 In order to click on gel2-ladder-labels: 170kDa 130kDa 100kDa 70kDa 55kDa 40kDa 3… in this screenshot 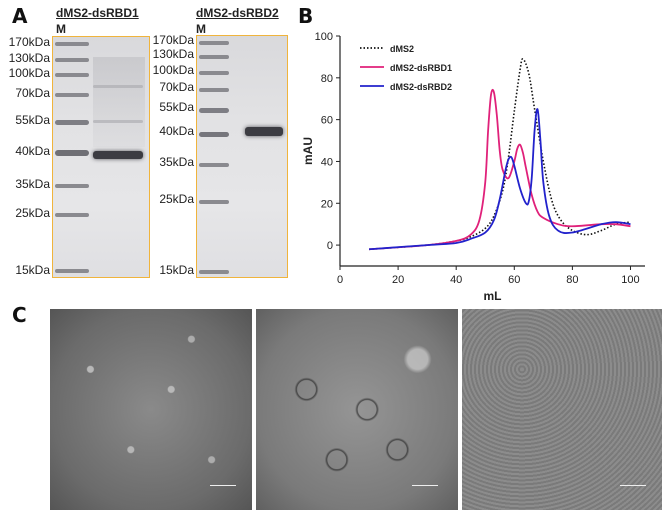, I will do `click(171, 145)`.